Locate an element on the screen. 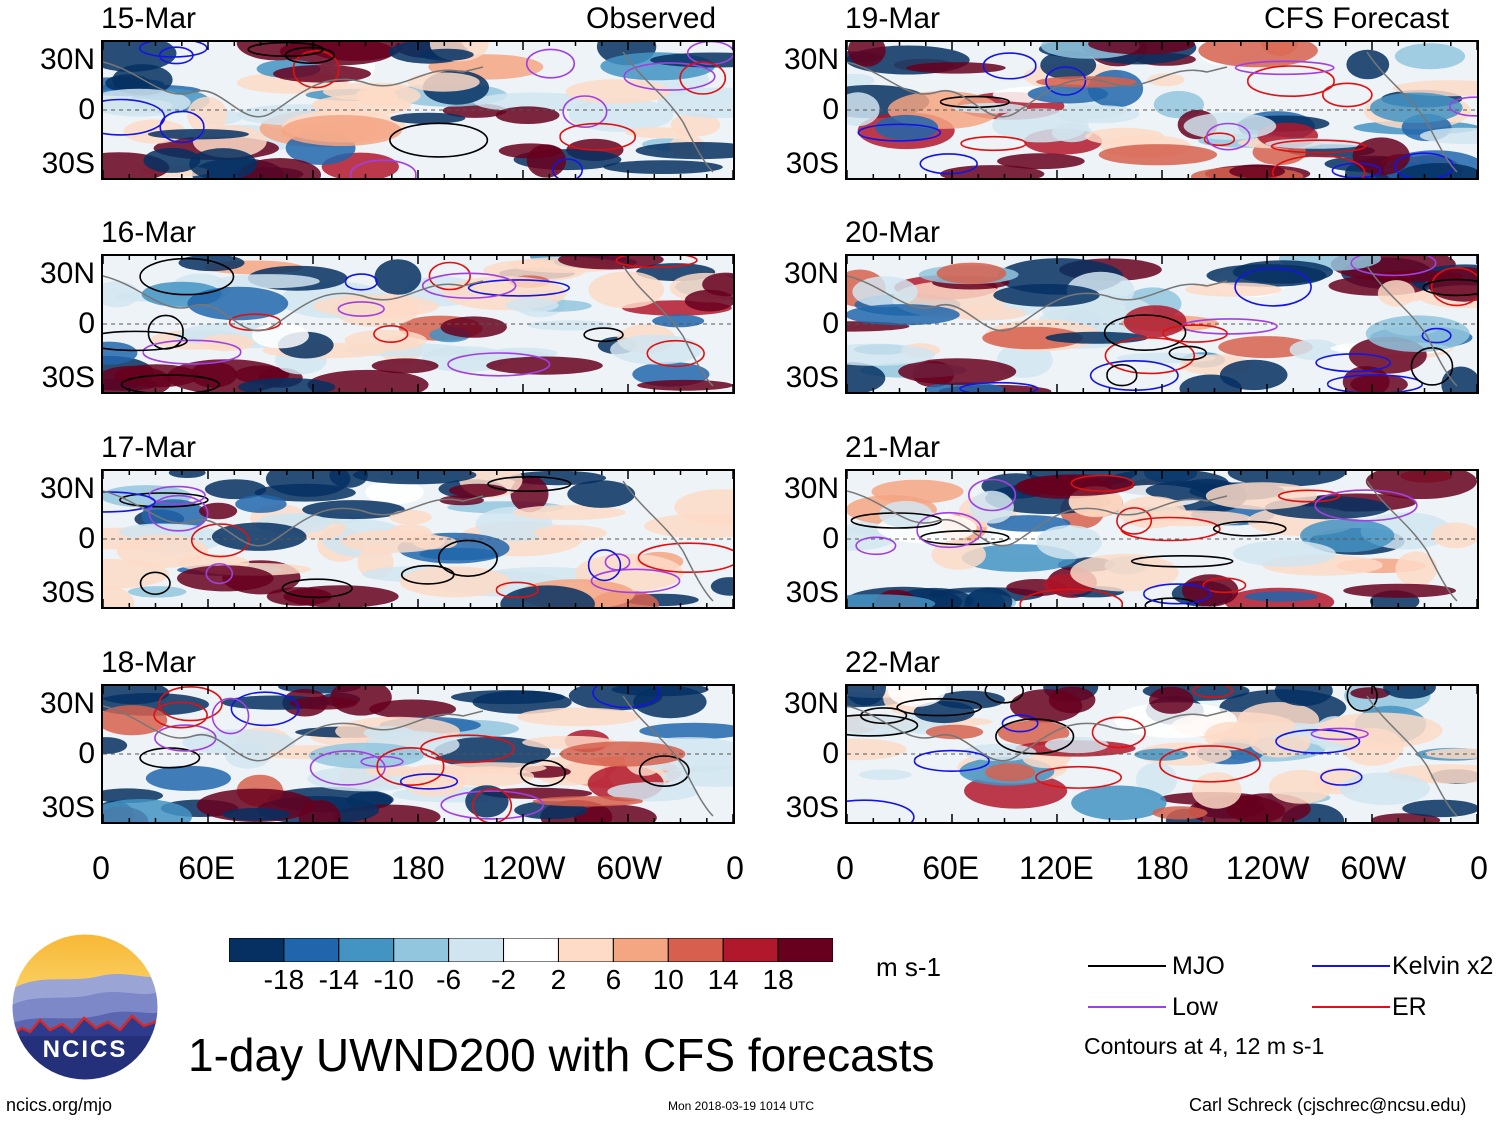 Image resolution: width=1510 pixels, height=1121 pixels. colorbar-tick-label: 6 is located at coordinates (613, 979).